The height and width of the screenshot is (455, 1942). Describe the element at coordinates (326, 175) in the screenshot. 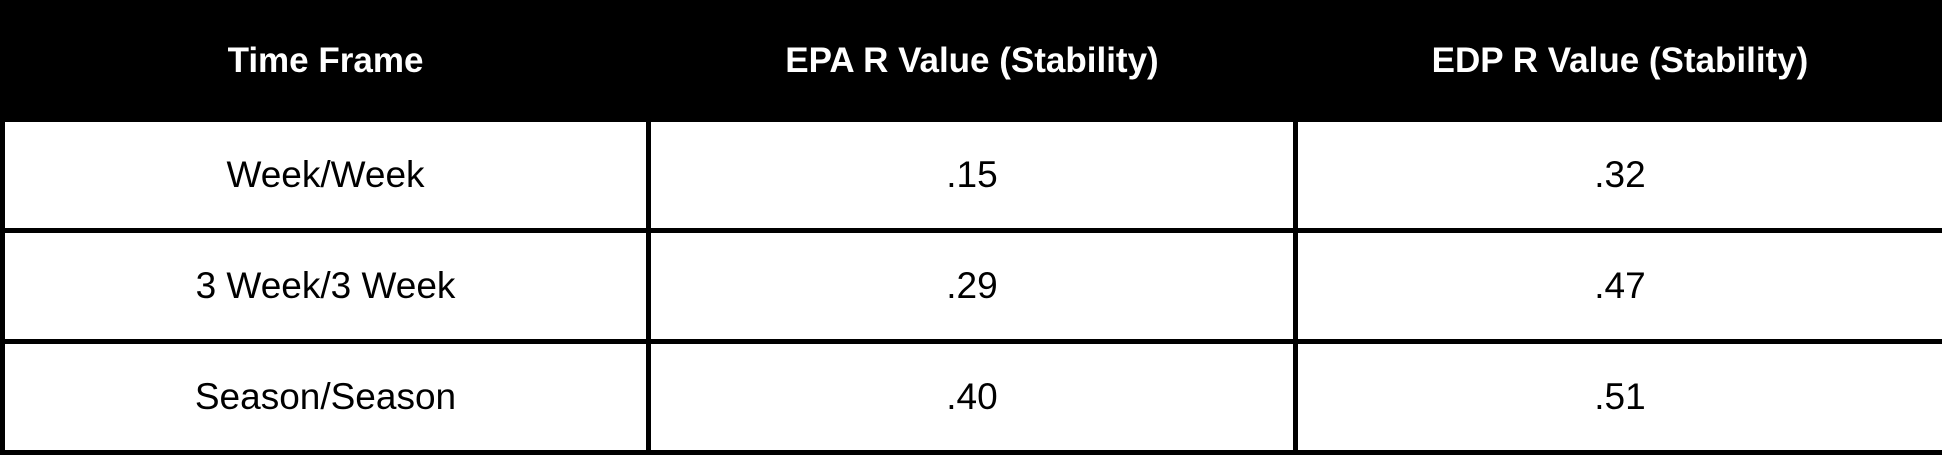

I see `table-cell: Week/Week` at that location.